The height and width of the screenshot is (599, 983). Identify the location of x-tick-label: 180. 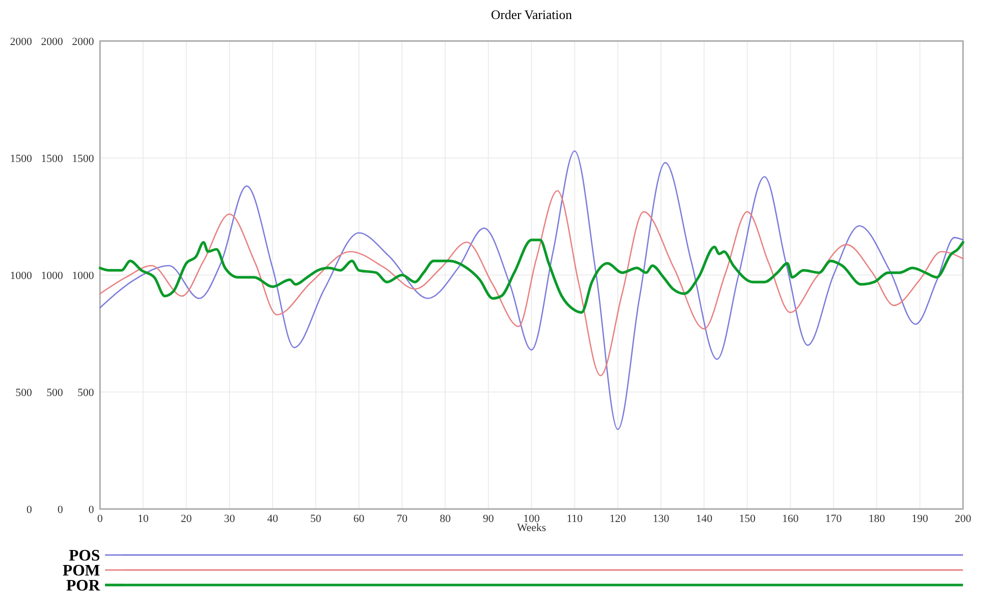
(877, 518).